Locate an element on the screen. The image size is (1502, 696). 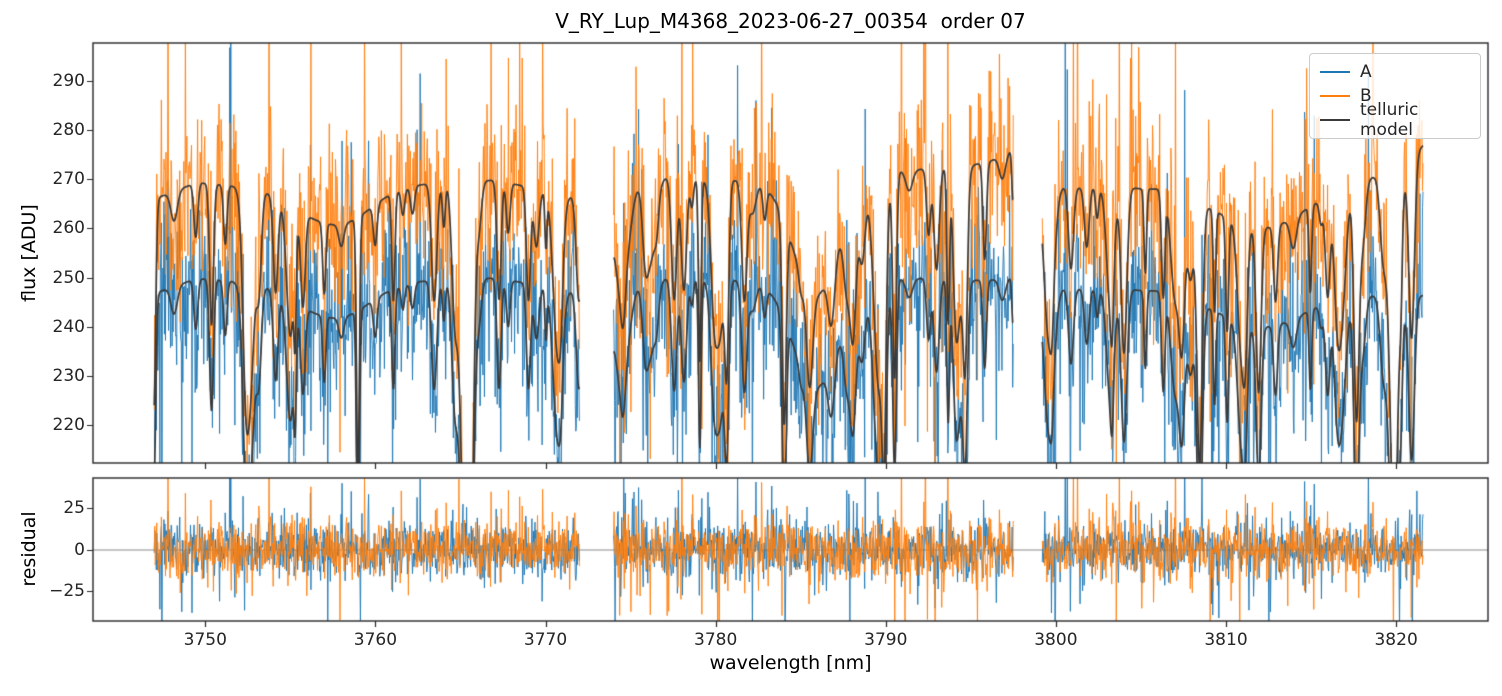
wavelength-axis-label: wavelength [nm] is located at coordinates (790, 663).